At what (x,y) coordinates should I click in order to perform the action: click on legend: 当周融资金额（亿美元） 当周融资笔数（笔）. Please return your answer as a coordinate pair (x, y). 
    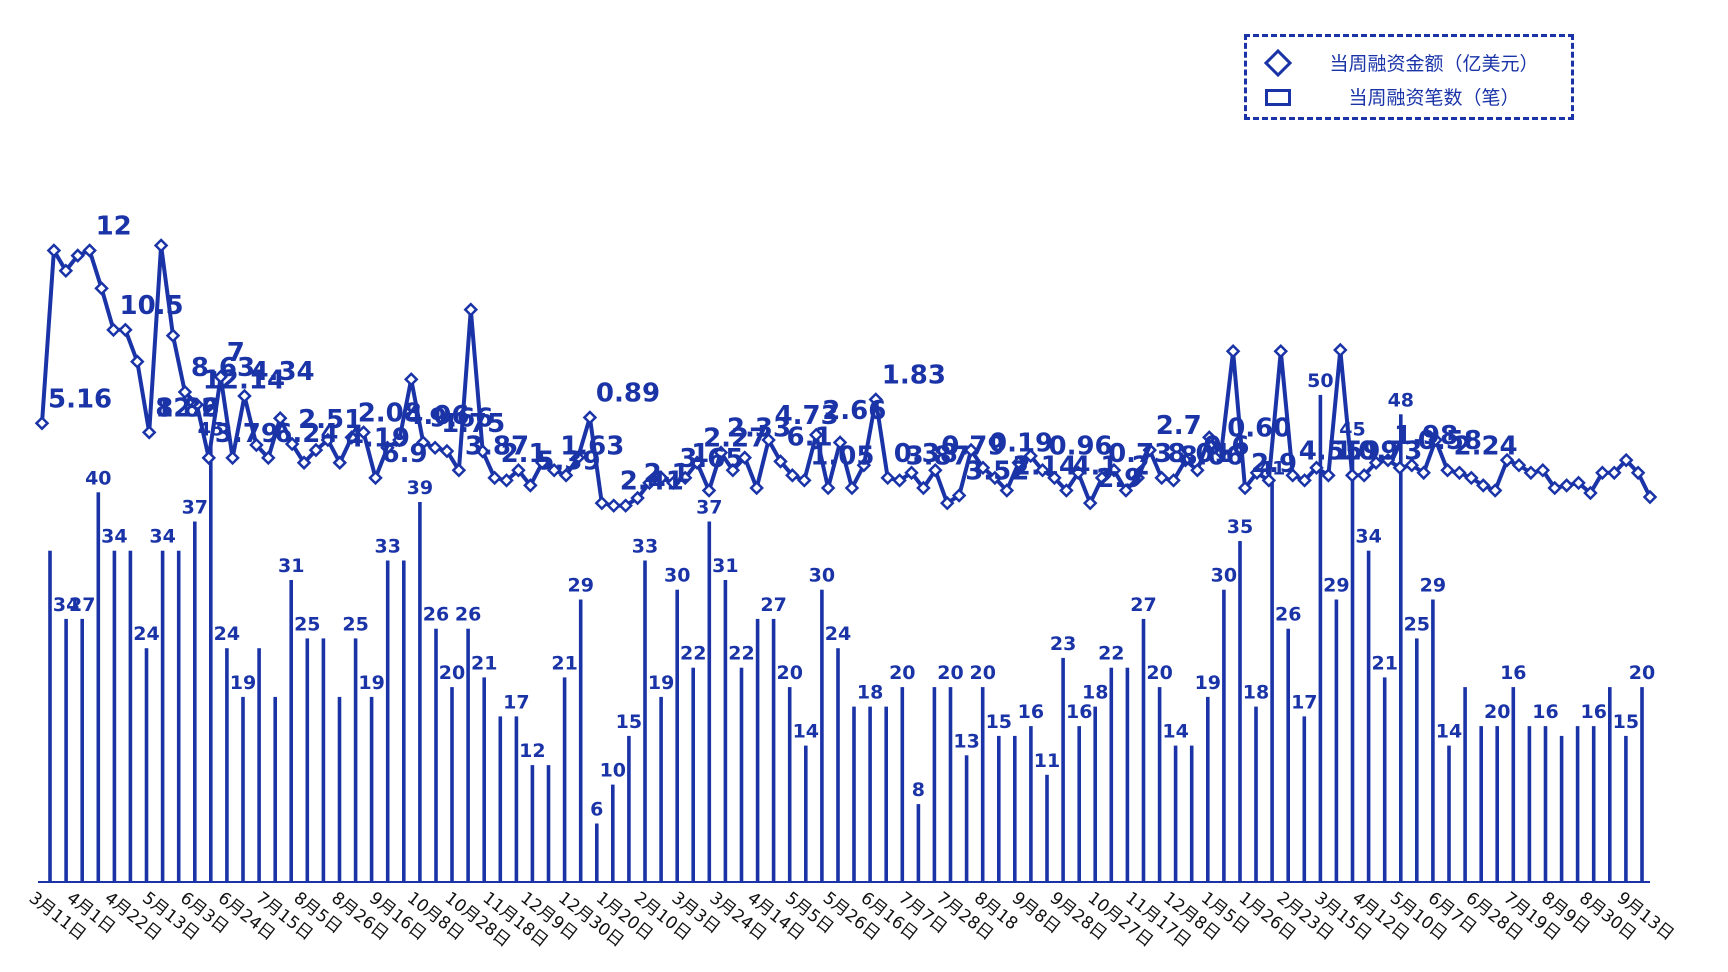
    Looking at the image, I should click on (1409, 77).